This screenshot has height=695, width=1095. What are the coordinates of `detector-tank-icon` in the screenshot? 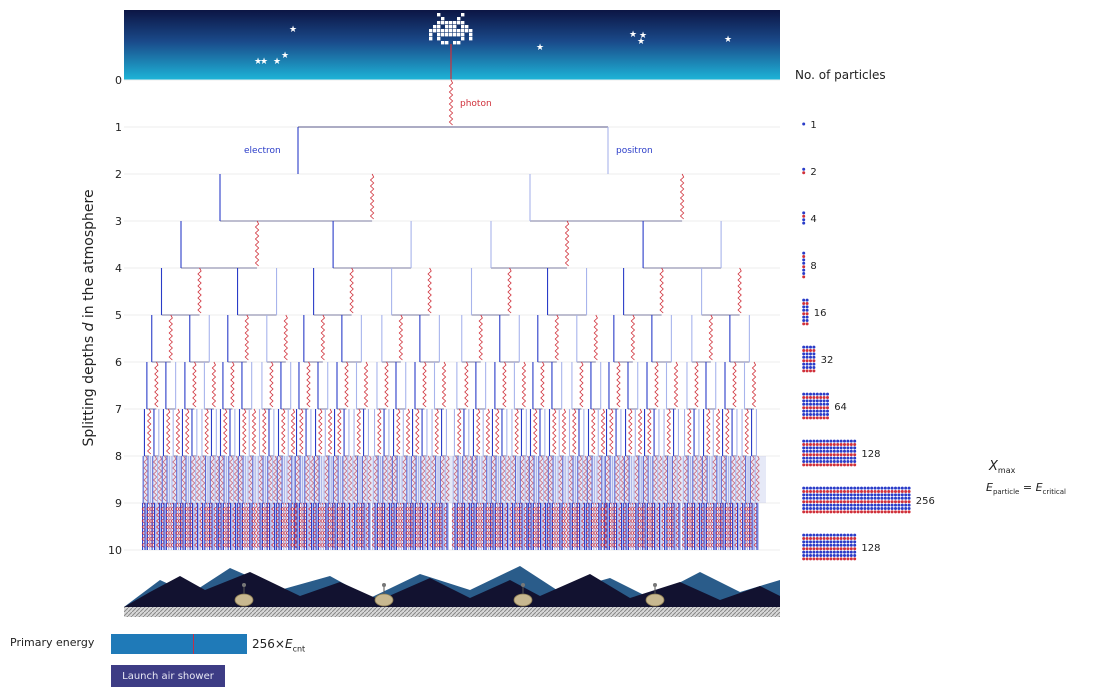 It's located at (523, 600).